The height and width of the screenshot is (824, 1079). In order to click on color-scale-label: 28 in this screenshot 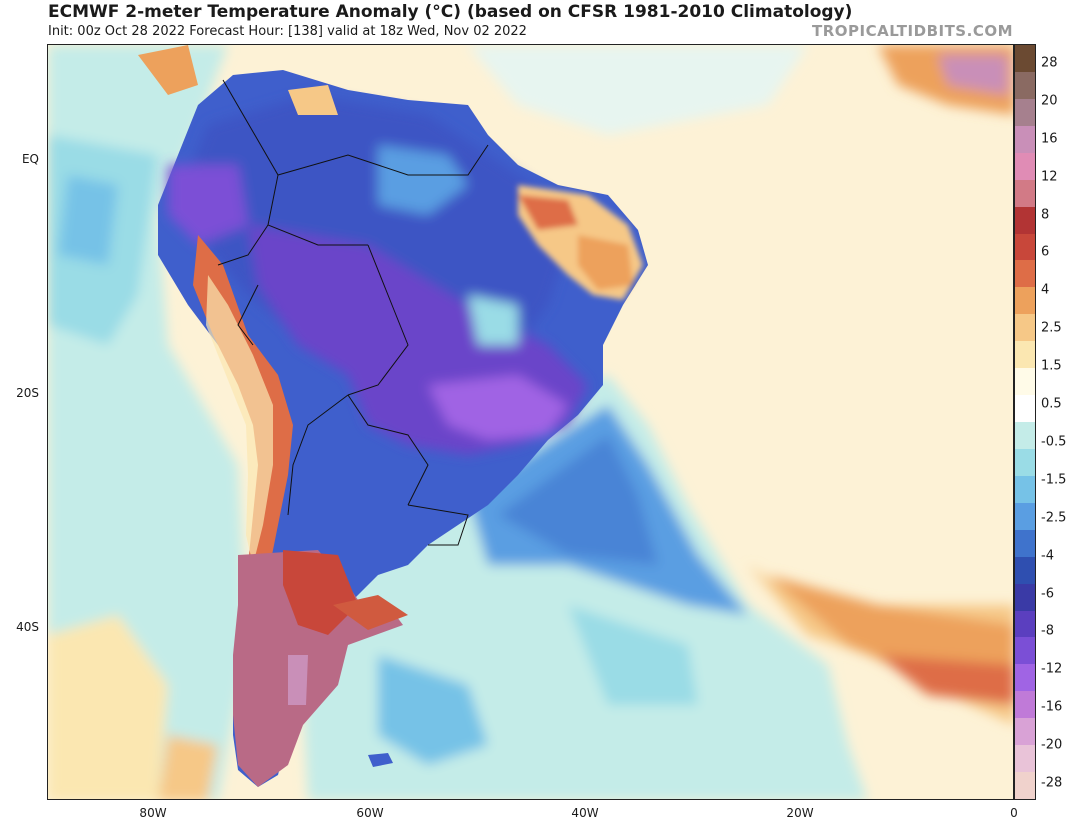, I will do `click(1049, 63)`.